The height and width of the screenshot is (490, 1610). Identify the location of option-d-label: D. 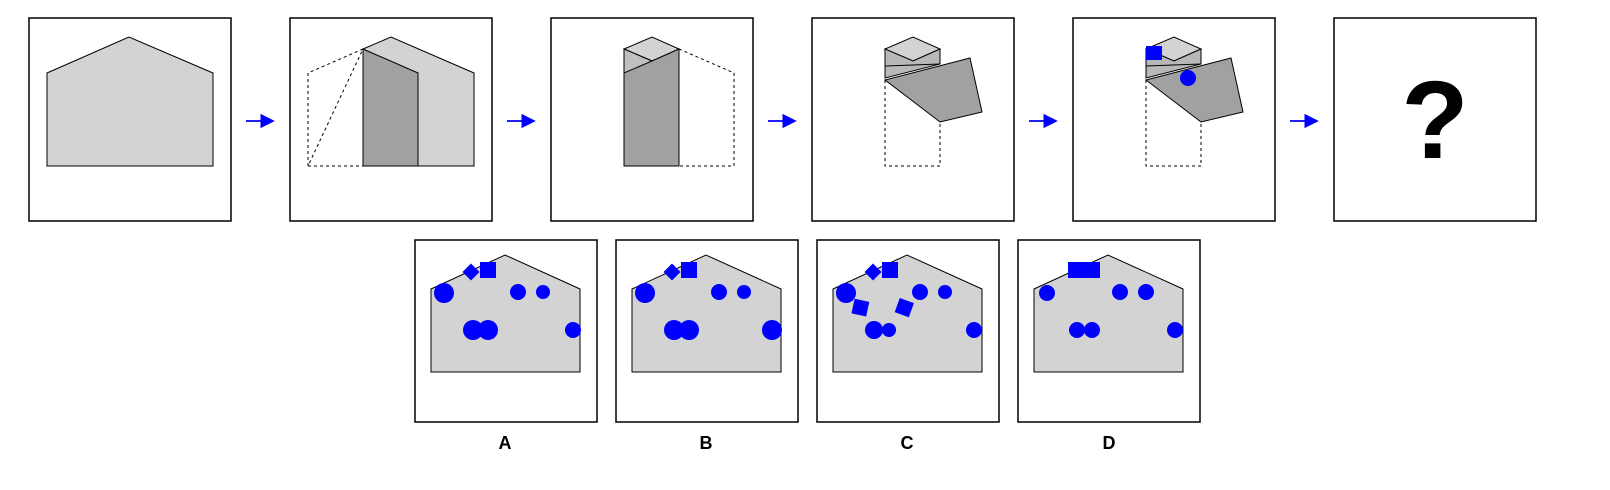
(1109, 443).